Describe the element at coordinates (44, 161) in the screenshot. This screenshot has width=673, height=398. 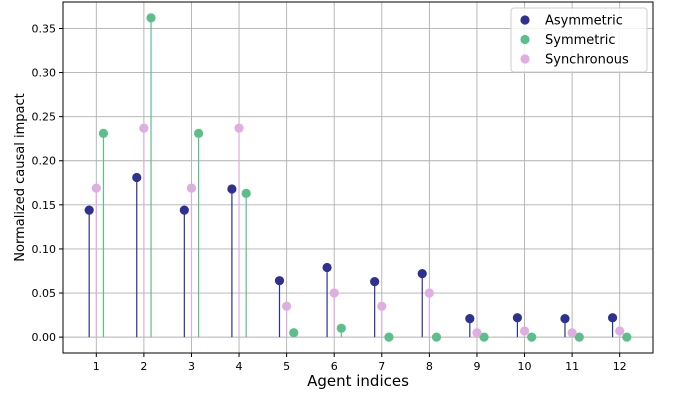
I see `y-tick-label: 0.20` at that location.